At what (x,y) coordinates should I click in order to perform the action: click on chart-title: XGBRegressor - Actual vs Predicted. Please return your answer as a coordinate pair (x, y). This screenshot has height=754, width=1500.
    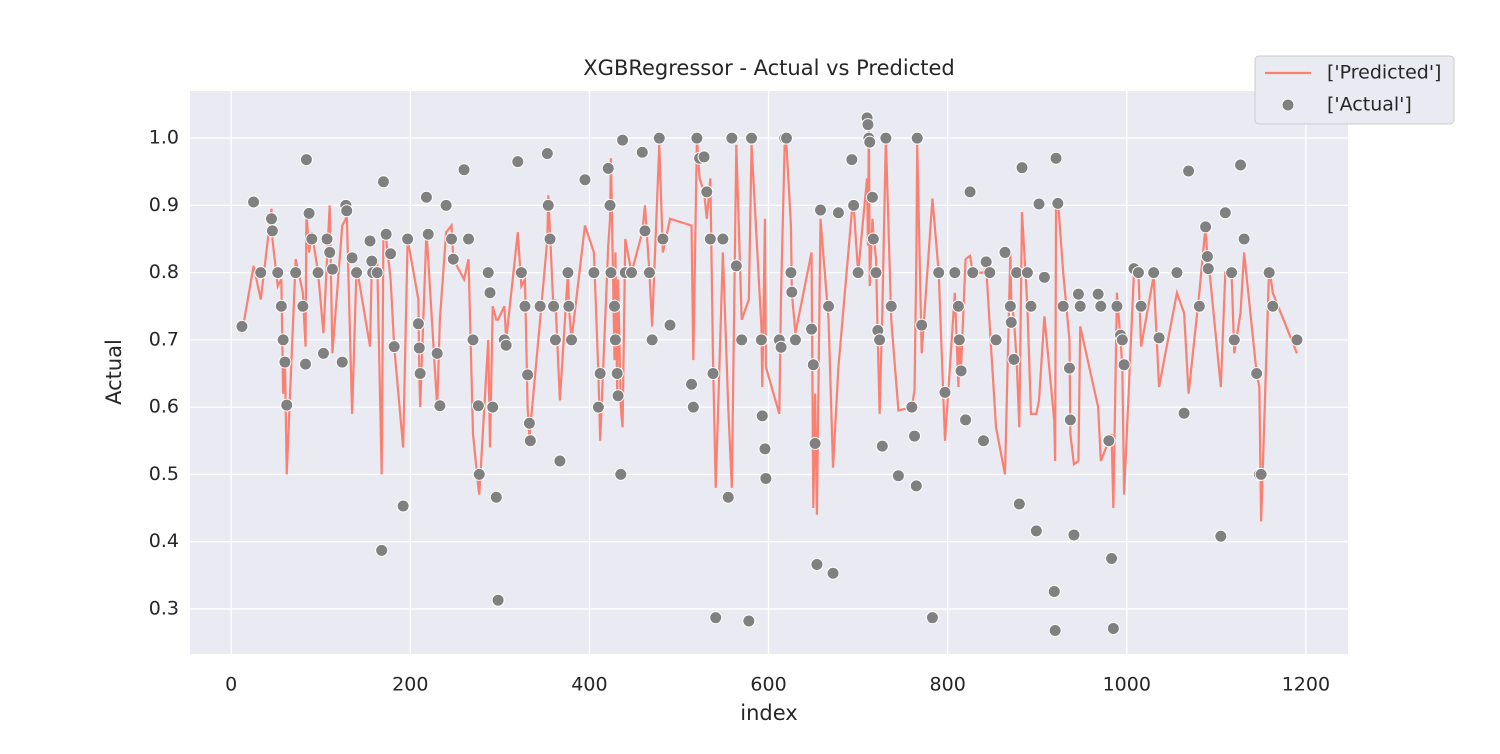
    Looking at the image, I should click on (768, 68).